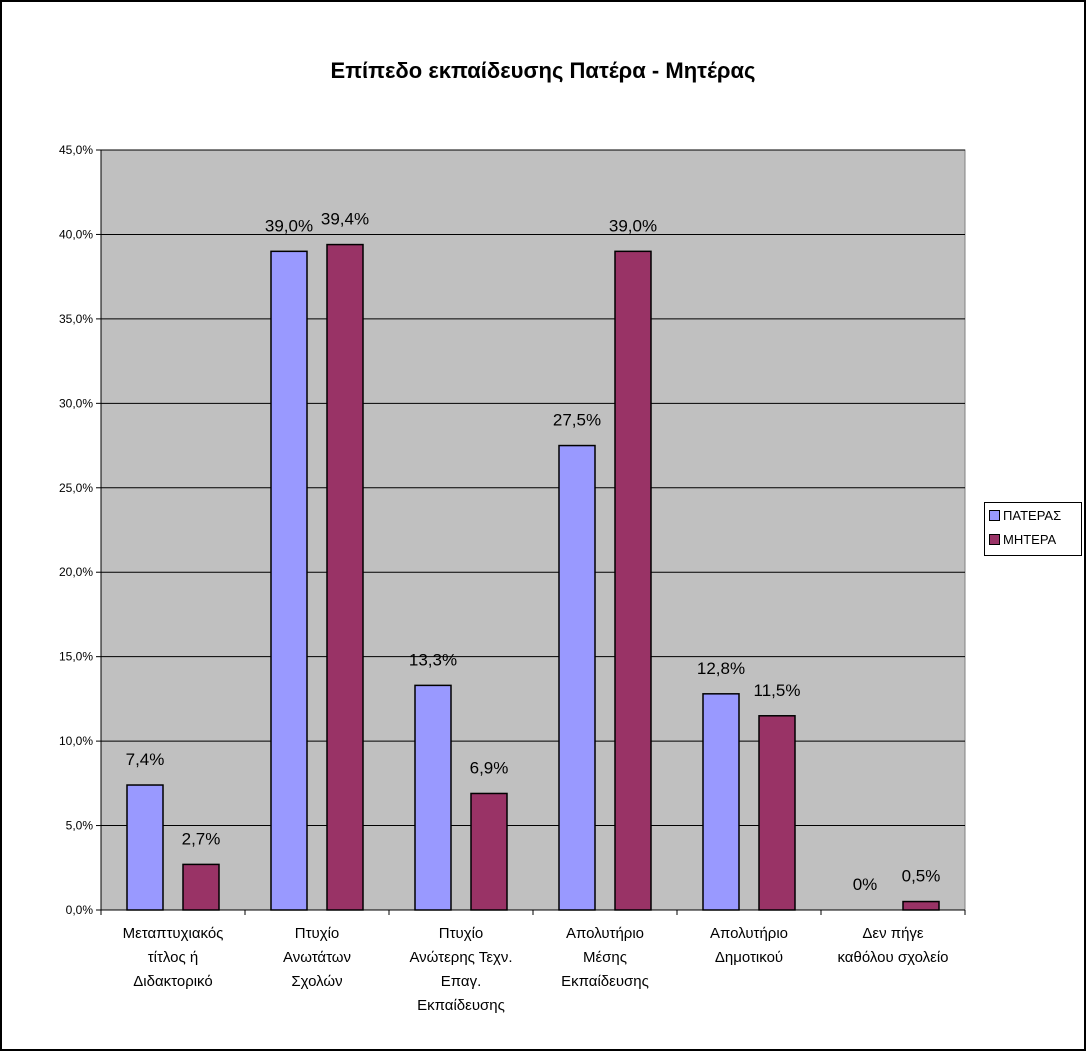  What do you see at coordinates (317, 957) in the screenshot?
I see `x-tick-label: Ανωτάτων` at bounding box center [317, 957].